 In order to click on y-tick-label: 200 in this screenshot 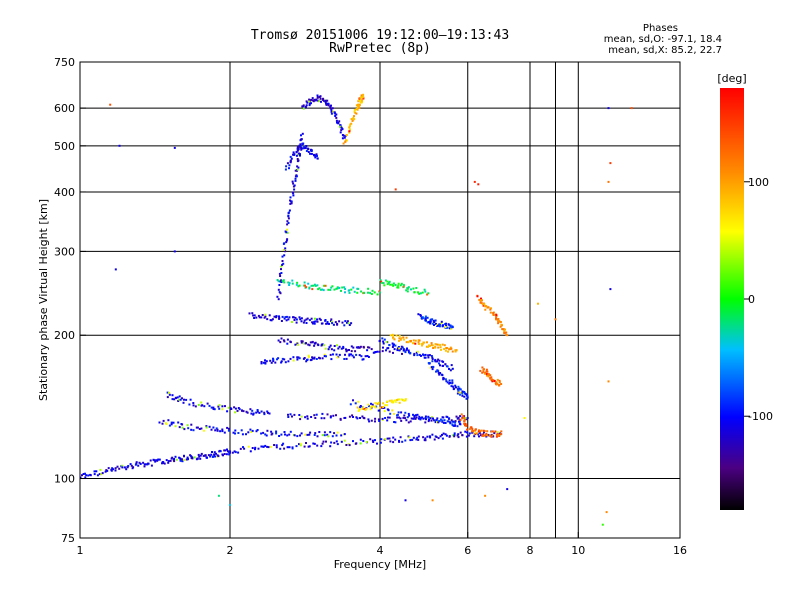, I will do `click(64, 335)`.